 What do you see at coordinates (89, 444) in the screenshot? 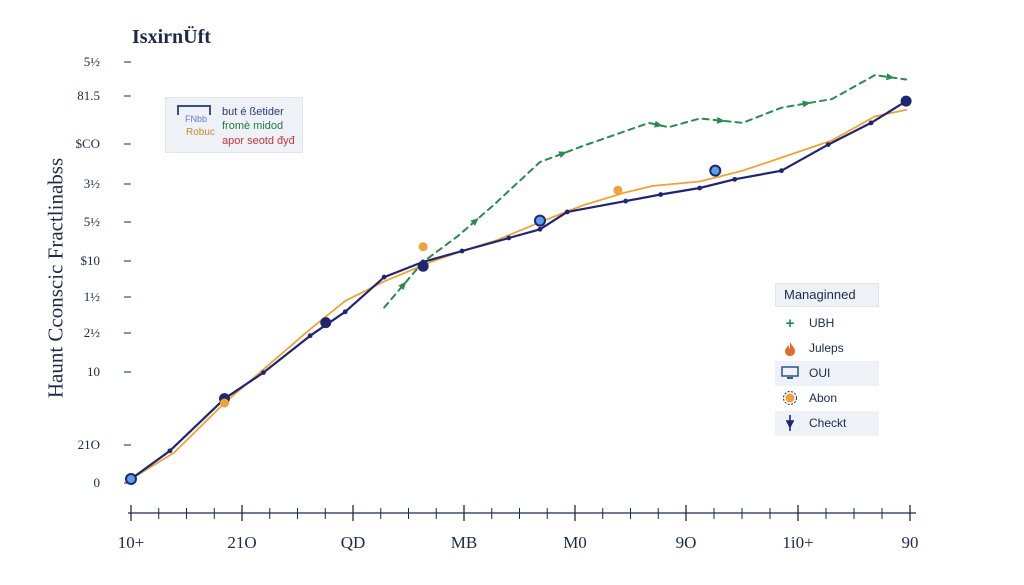
I see `y-tick-label: 21O` at bounding box center [89, 444].